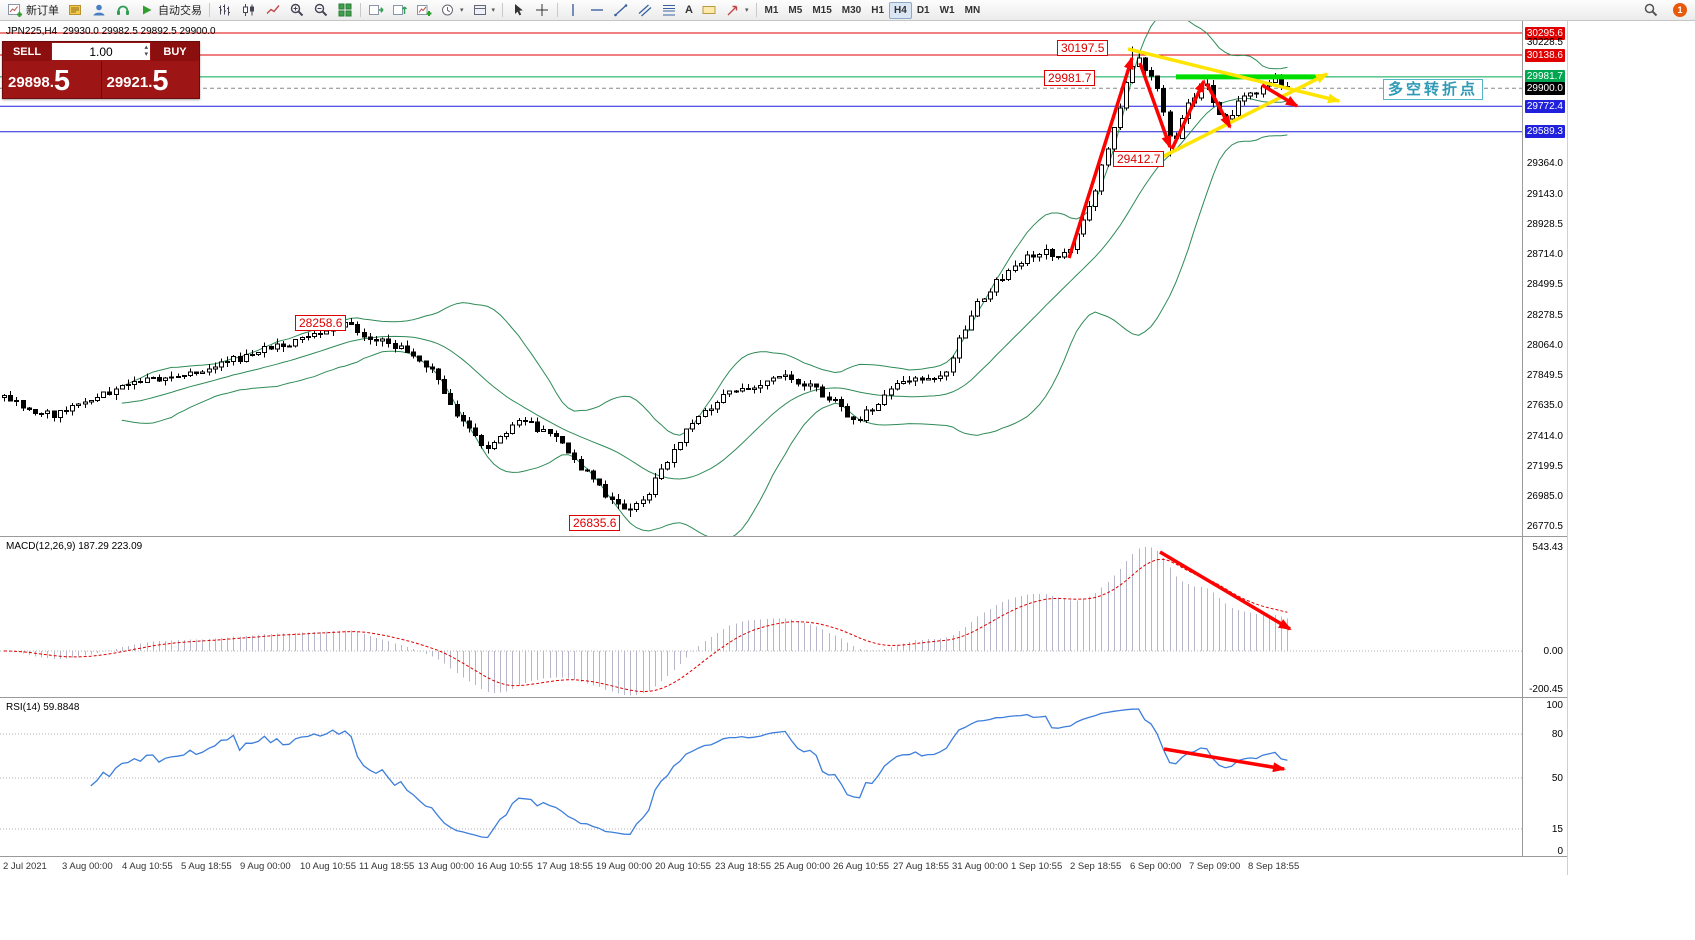 This screenshot has height=940, width=1695. I want to click on text-tool-button: A, so click(689, 10).